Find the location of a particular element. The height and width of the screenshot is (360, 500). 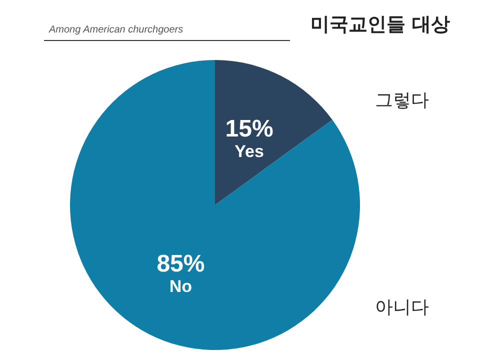

data-label: 85% is located at coordinates (180, 264).